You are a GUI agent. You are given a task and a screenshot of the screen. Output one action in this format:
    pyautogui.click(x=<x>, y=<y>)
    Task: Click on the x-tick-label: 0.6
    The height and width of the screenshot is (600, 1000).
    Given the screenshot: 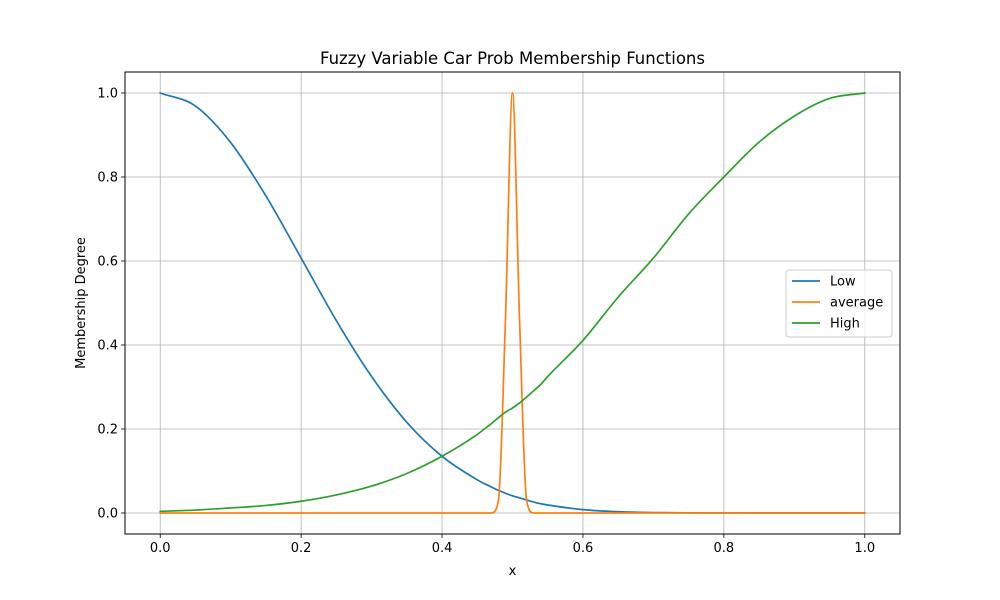 What is the action you would take?
    pyautogui.click(x=583, y=548)
    